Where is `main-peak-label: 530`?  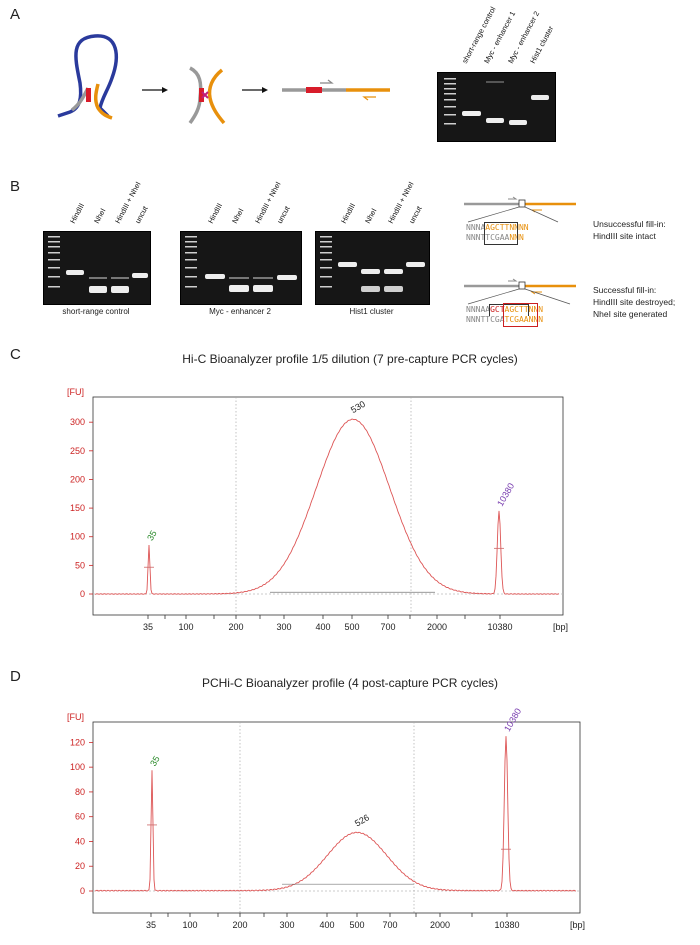 main-peak-label: 530 is located at coordinates (358, 407).